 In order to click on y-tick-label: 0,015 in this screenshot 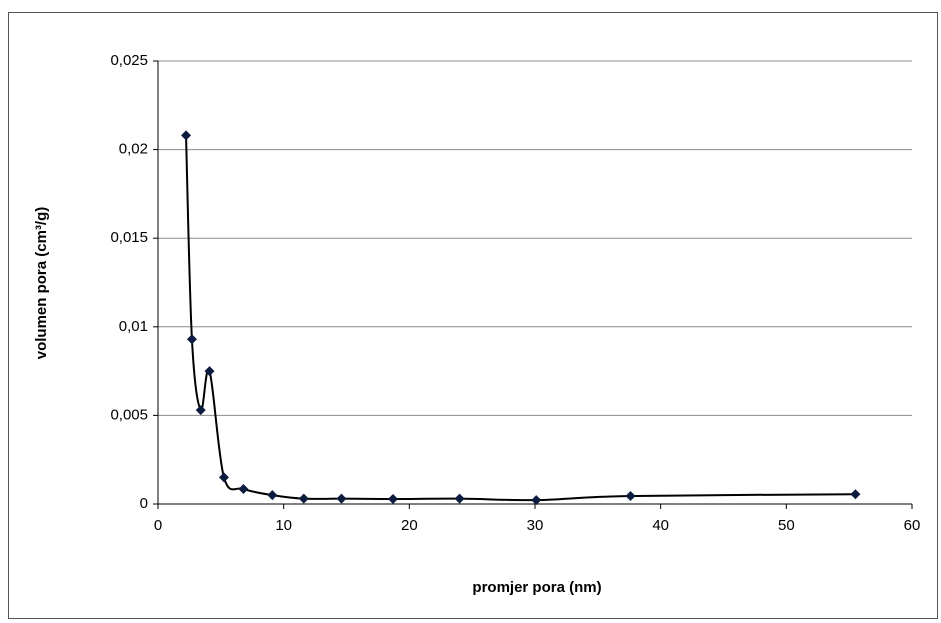, I will do `click(129, 237)`.